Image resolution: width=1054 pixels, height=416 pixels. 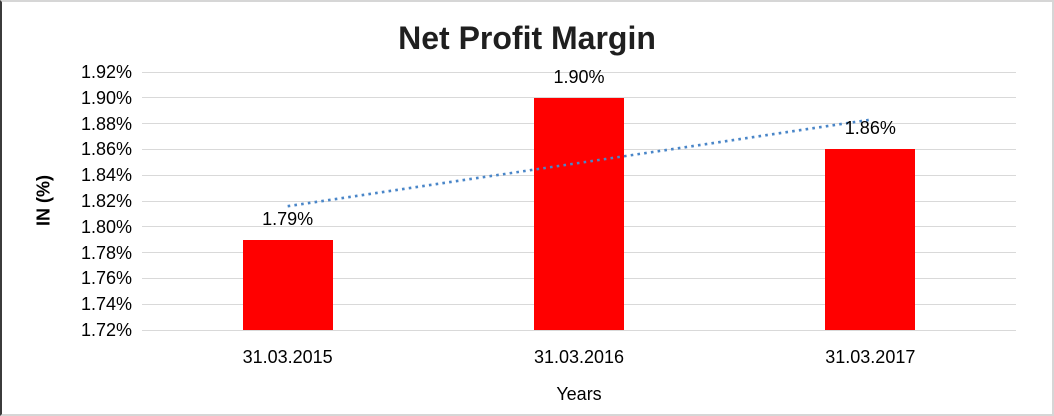 I want to click on y-tick-label: 1.76%, so click(x=106, y=278).